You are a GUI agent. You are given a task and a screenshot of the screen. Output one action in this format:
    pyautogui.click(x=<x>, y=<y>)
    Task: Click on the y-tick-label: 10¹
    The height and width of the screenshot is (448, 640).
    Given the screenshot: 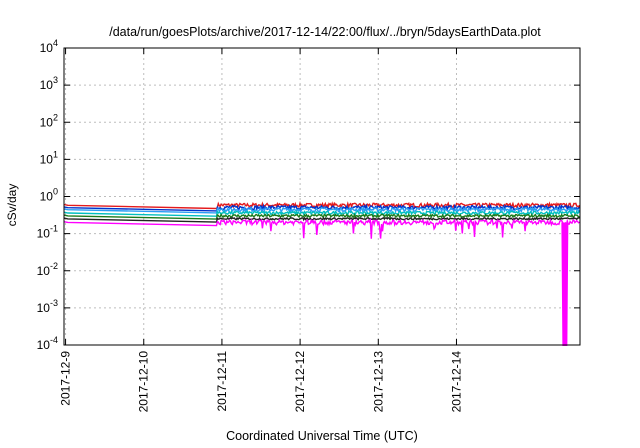 What is the action you would take?
    pyautogui.click(x=49, y=157)
    